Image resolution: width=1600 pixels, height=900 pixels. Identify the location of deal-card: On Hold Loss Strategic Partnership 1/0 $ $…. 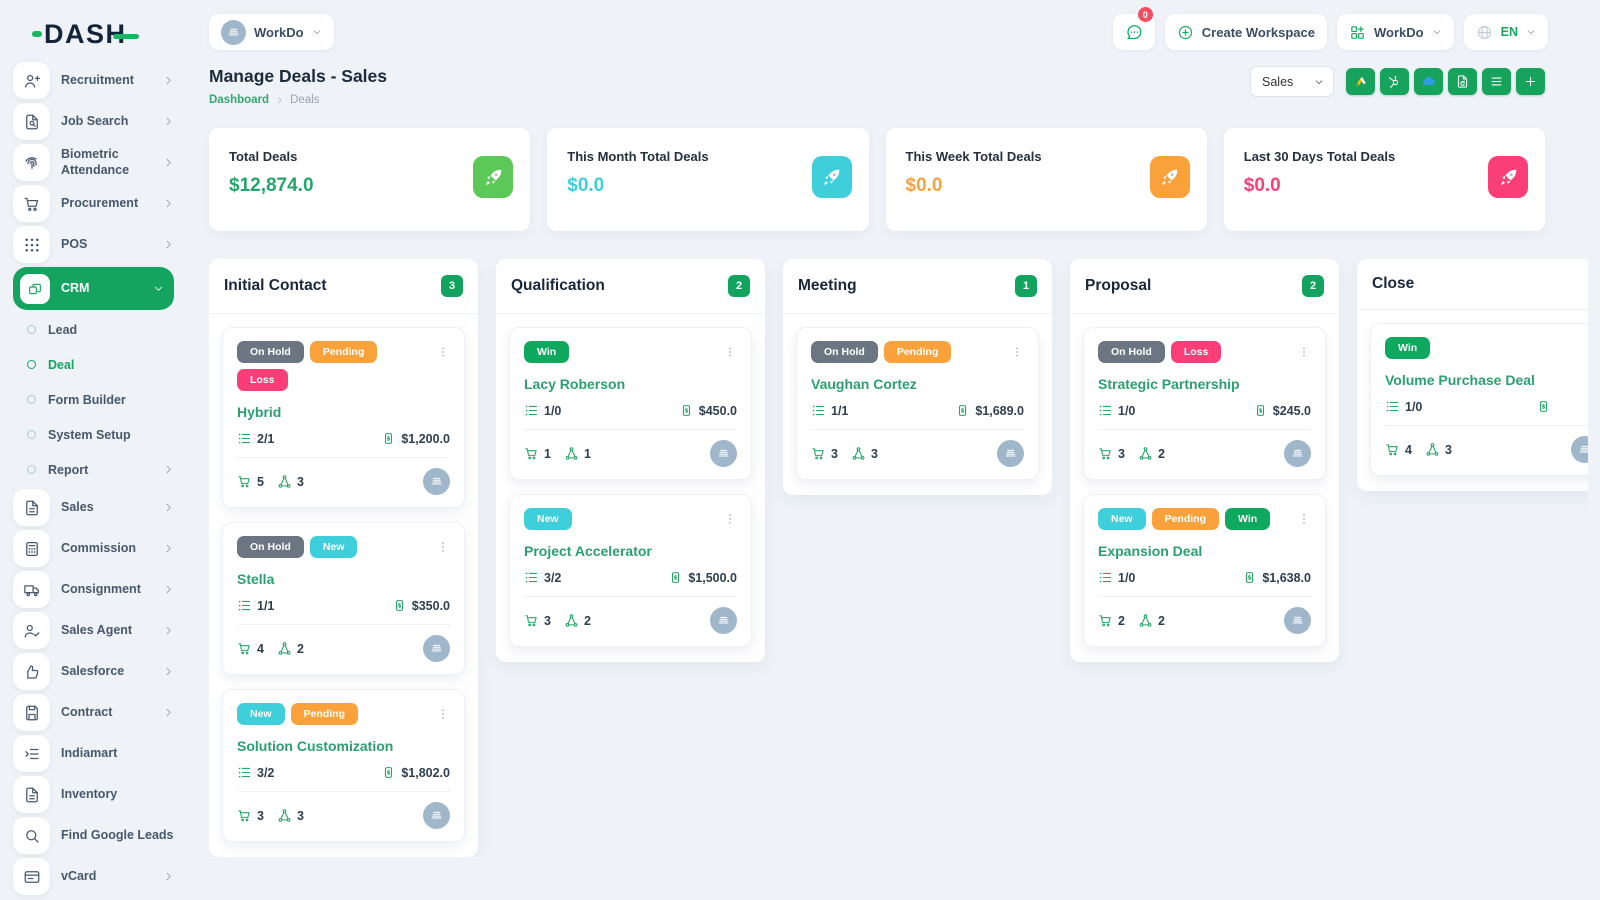
(1204, 403).